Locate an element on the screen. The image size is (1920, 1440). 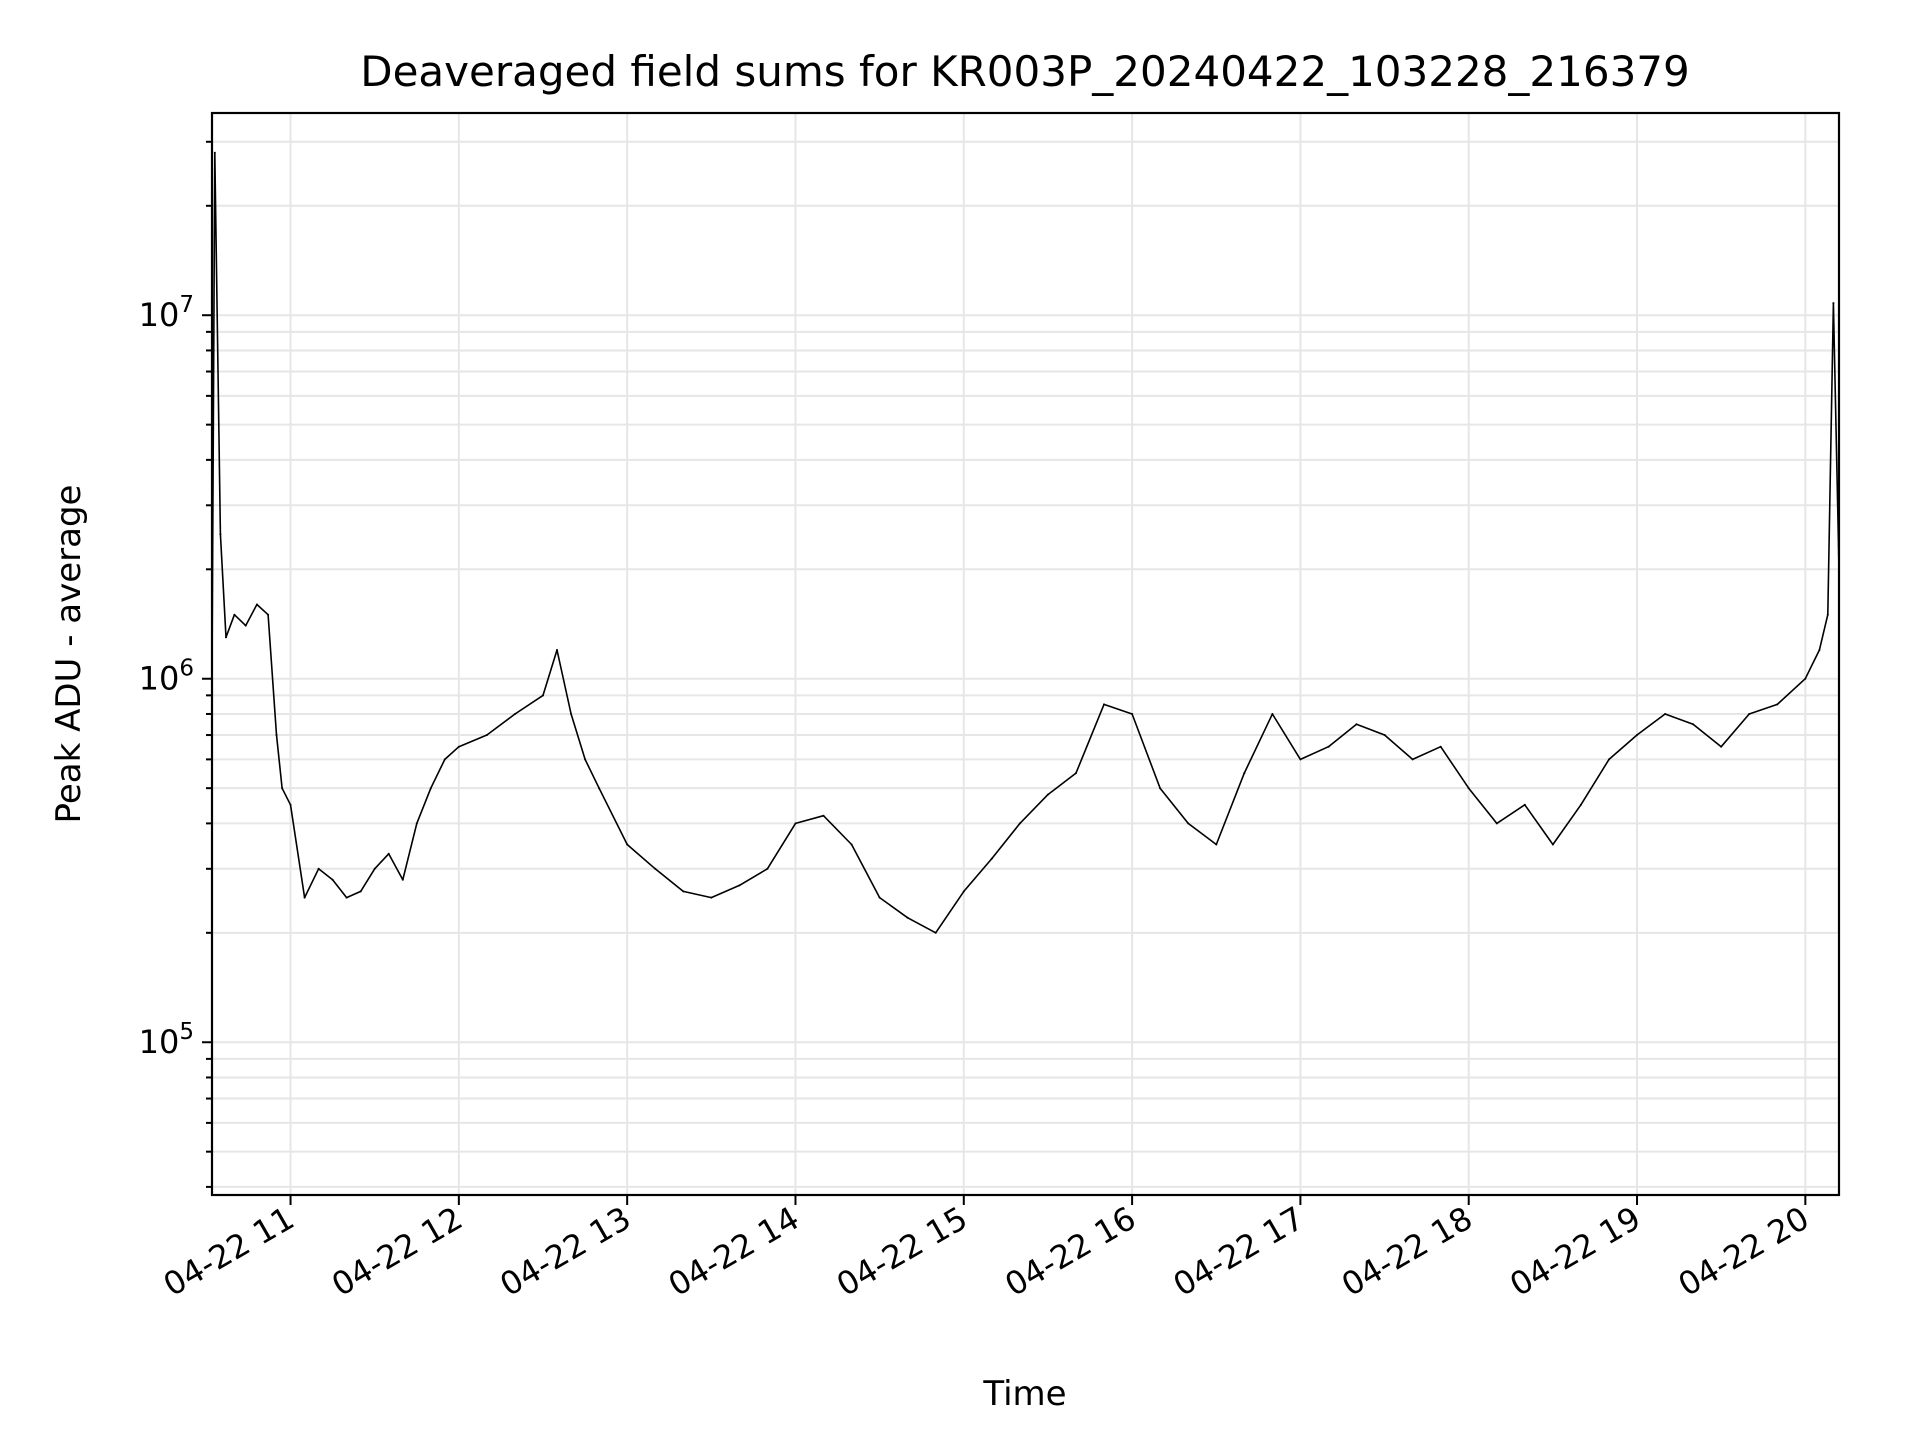
y-tick-label: 10⁷ is located at coordinates (166, 313).